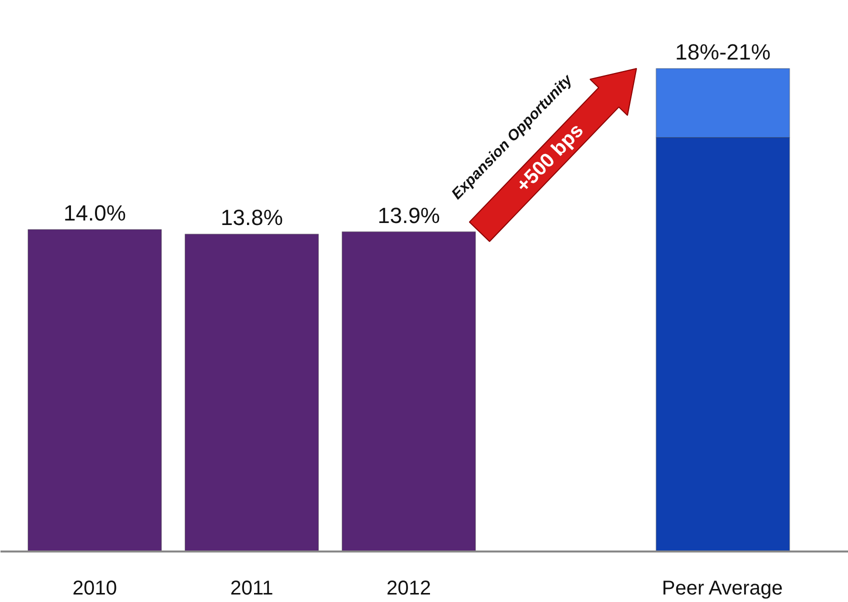  Describe the element at coordinates (723, 51) in the screenshot. I see `total-label: 18%-21%` at that location.